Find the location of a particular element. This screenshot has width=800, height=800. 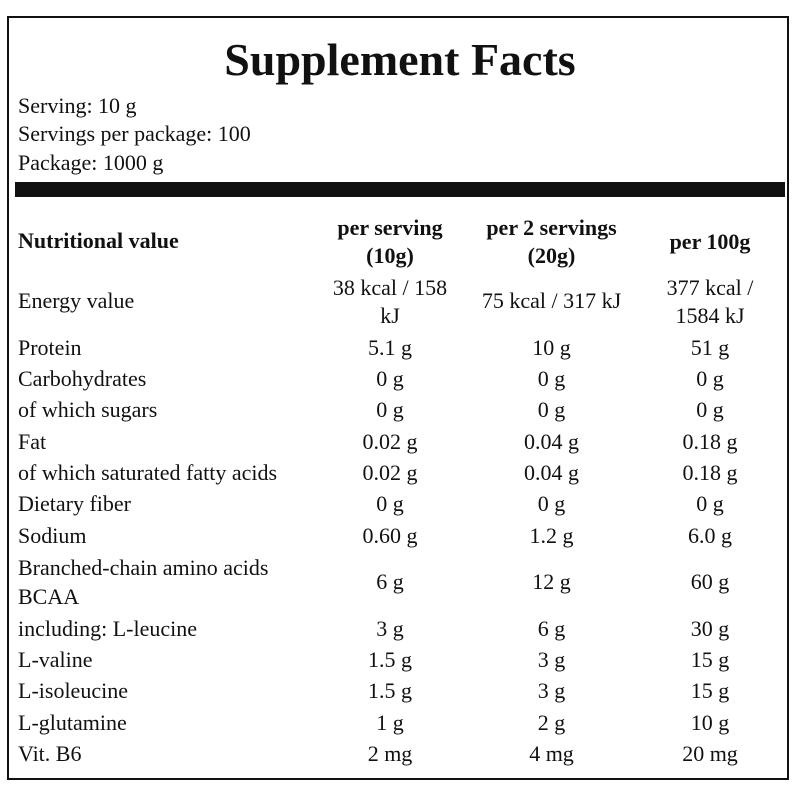

header-per-2-servings: per 2 servings is located at coordinates (551, 227).